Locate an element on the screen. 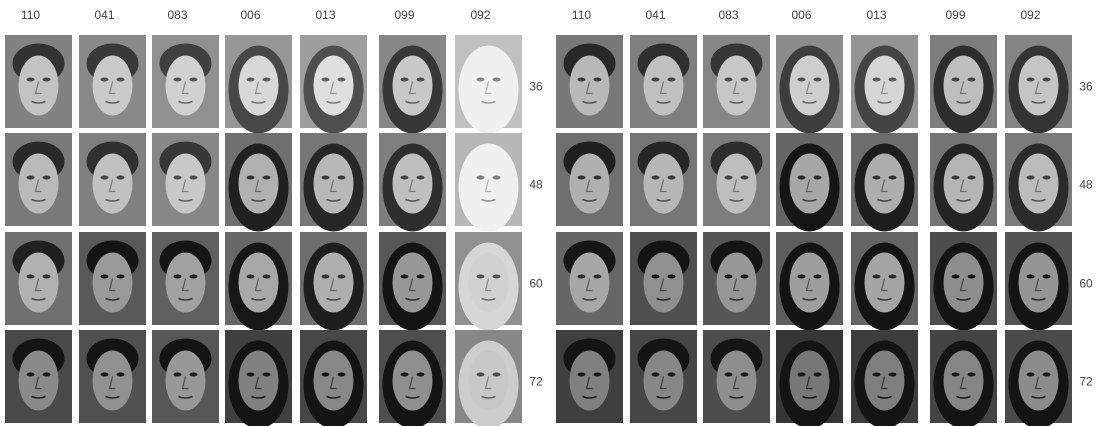  column-label: 110 is located at coordinates (30, 15).